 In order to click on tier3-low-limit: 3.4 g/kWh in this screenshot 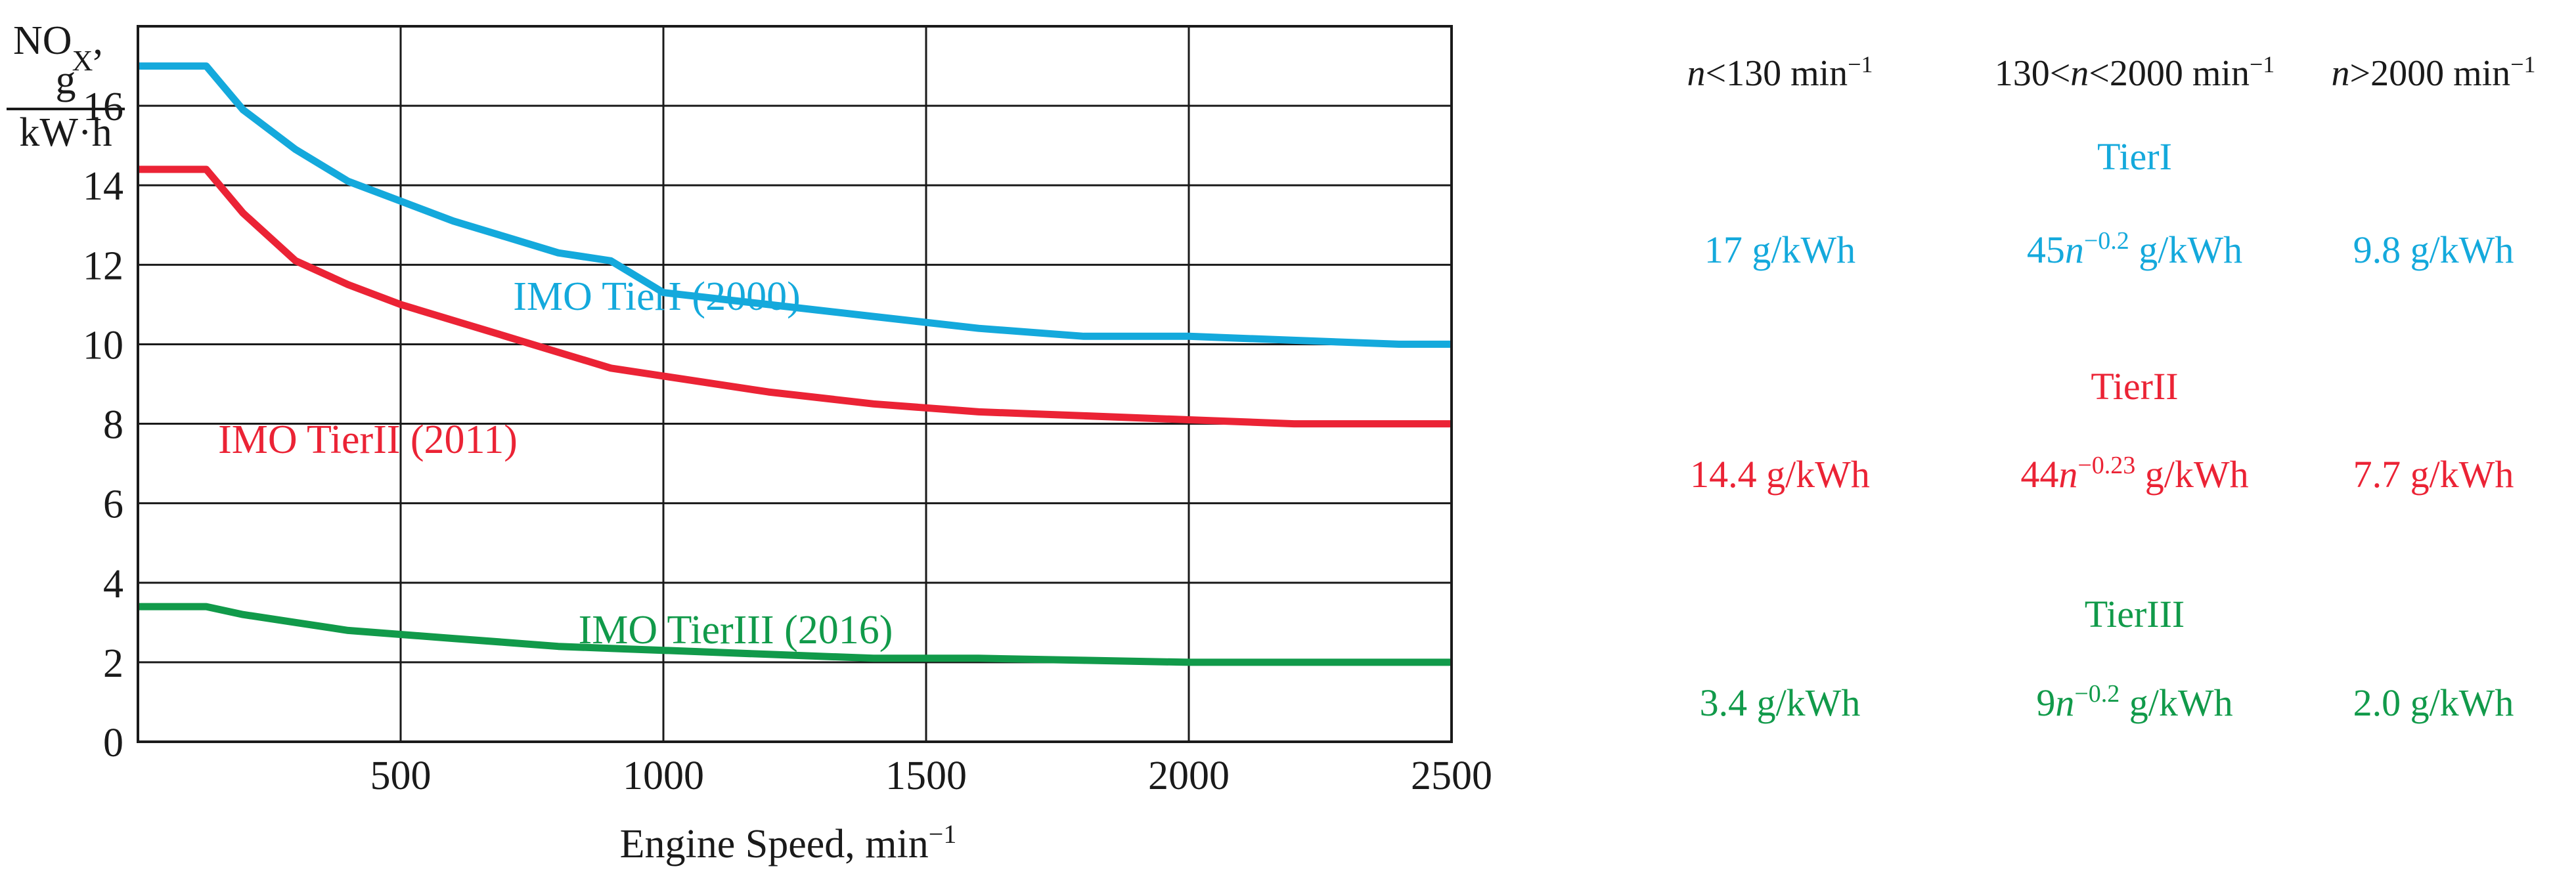, I will do `click(1780, 702)`.